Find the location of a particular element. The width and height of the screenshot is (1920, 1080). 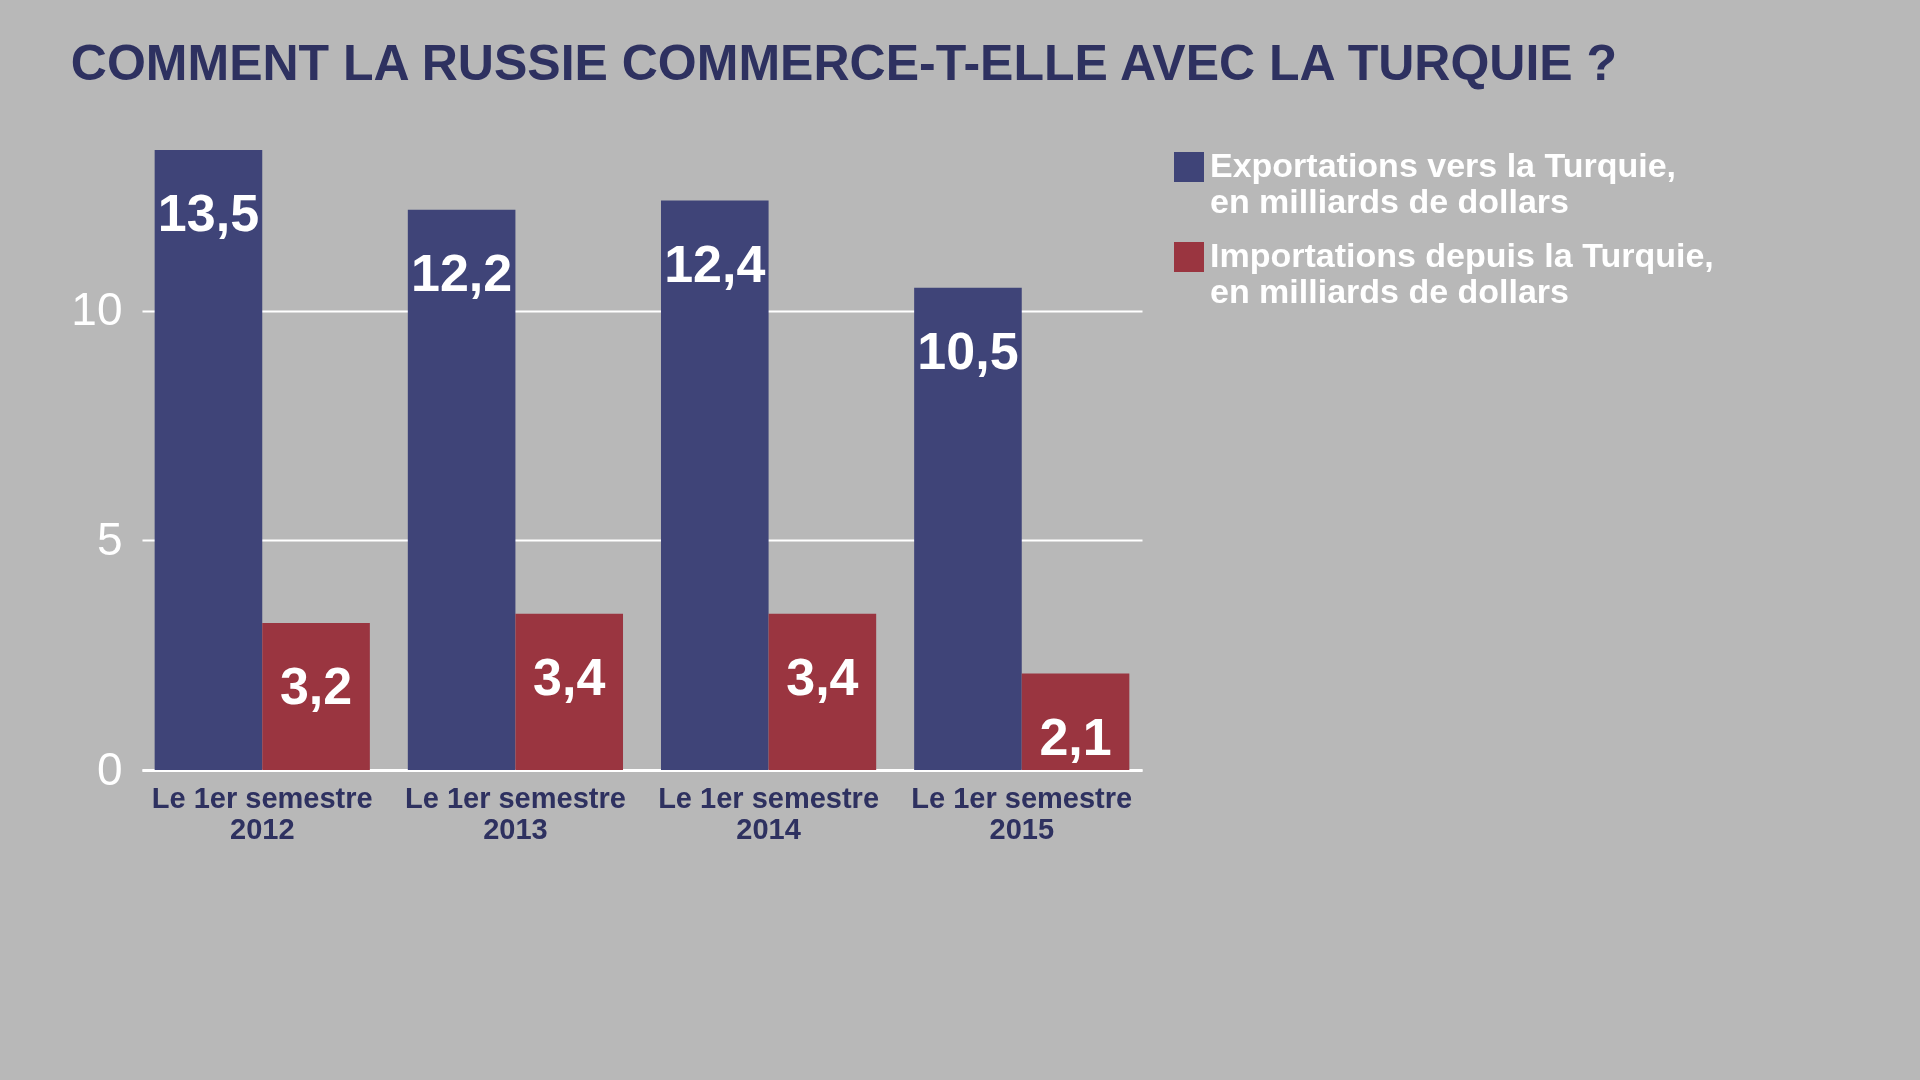

data-label: 13,5 is located at coordinates (208, 213).